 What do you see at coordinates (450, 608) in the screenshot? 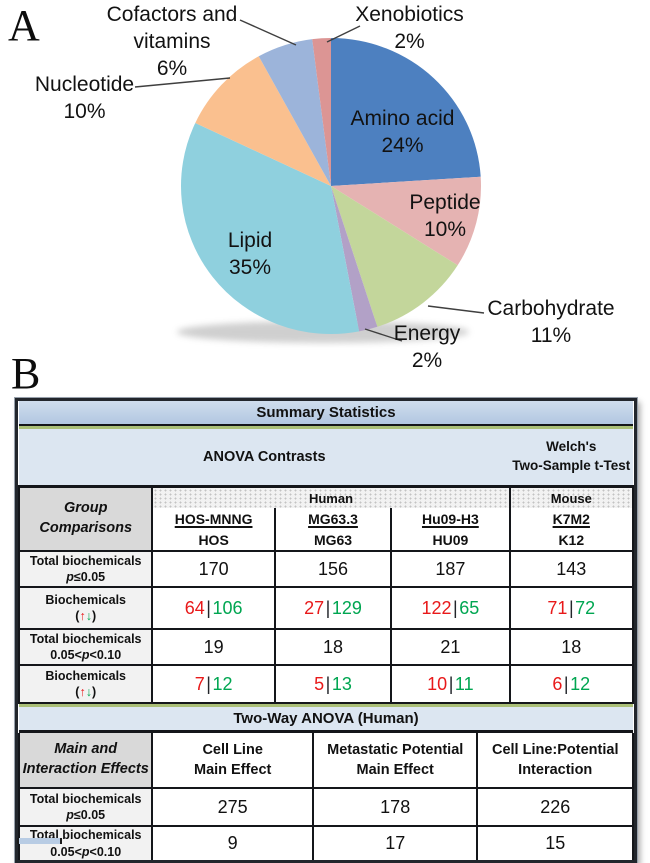
I see `cell-updown-sig-hu09: 122|65` at bounding box center [450, 608].